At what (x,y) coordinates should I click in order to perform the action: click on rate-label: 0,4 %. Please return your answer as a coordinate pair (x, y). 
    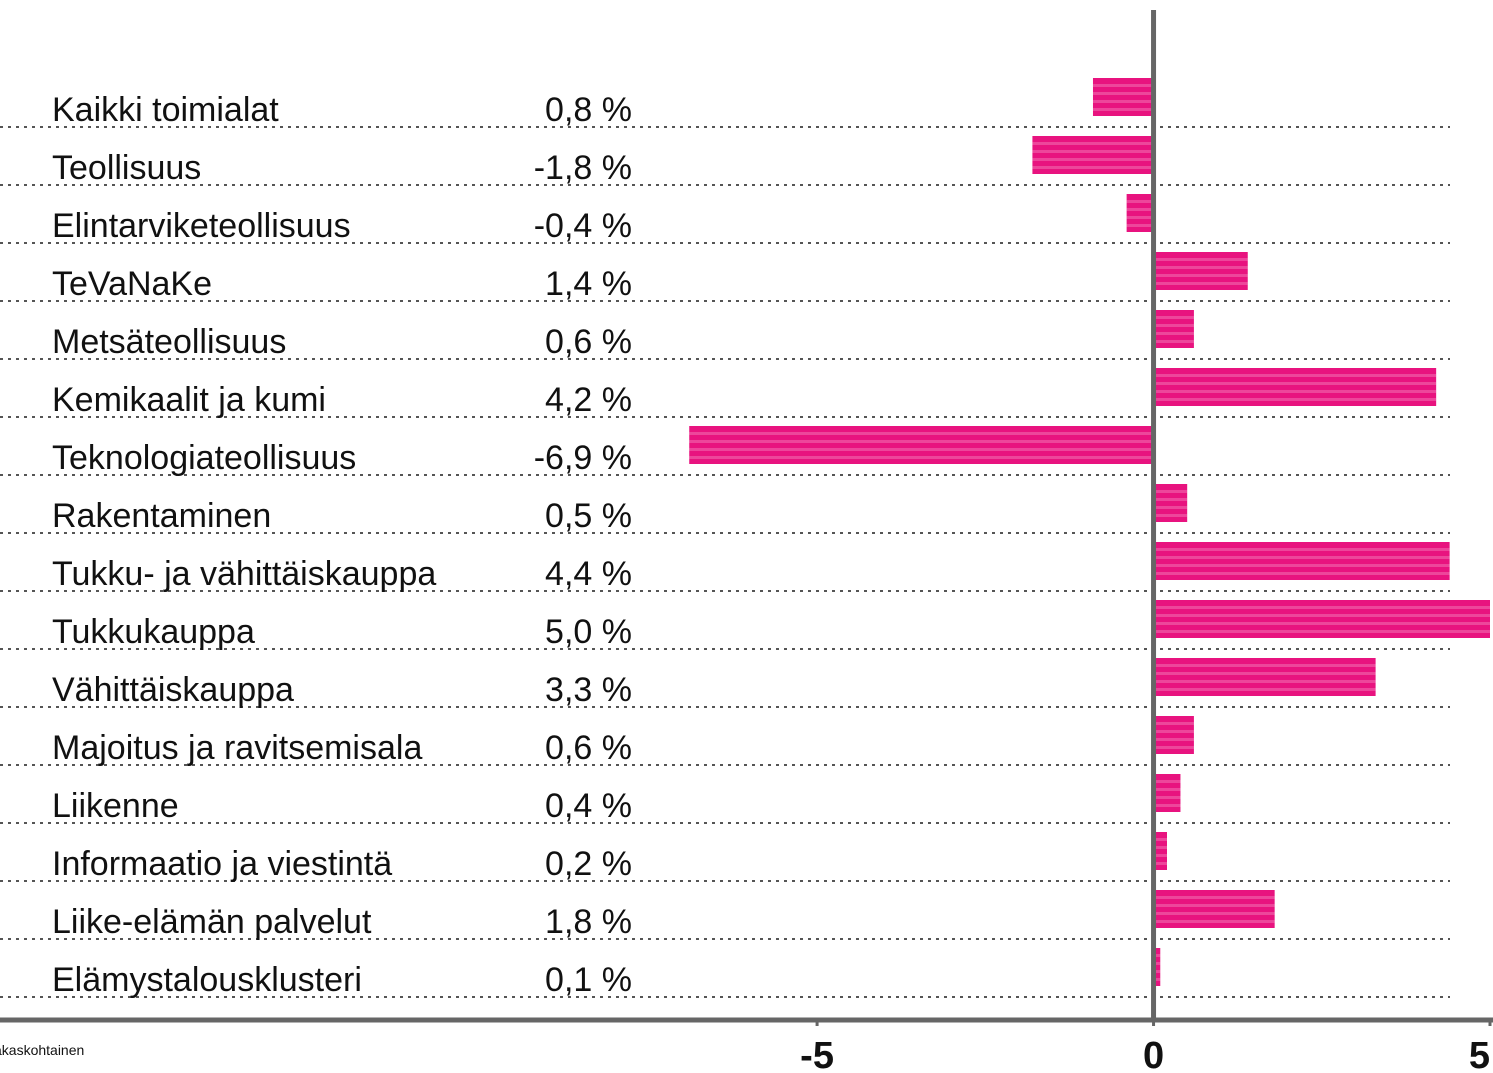
    Looking at the image, I should click on (588, 806).